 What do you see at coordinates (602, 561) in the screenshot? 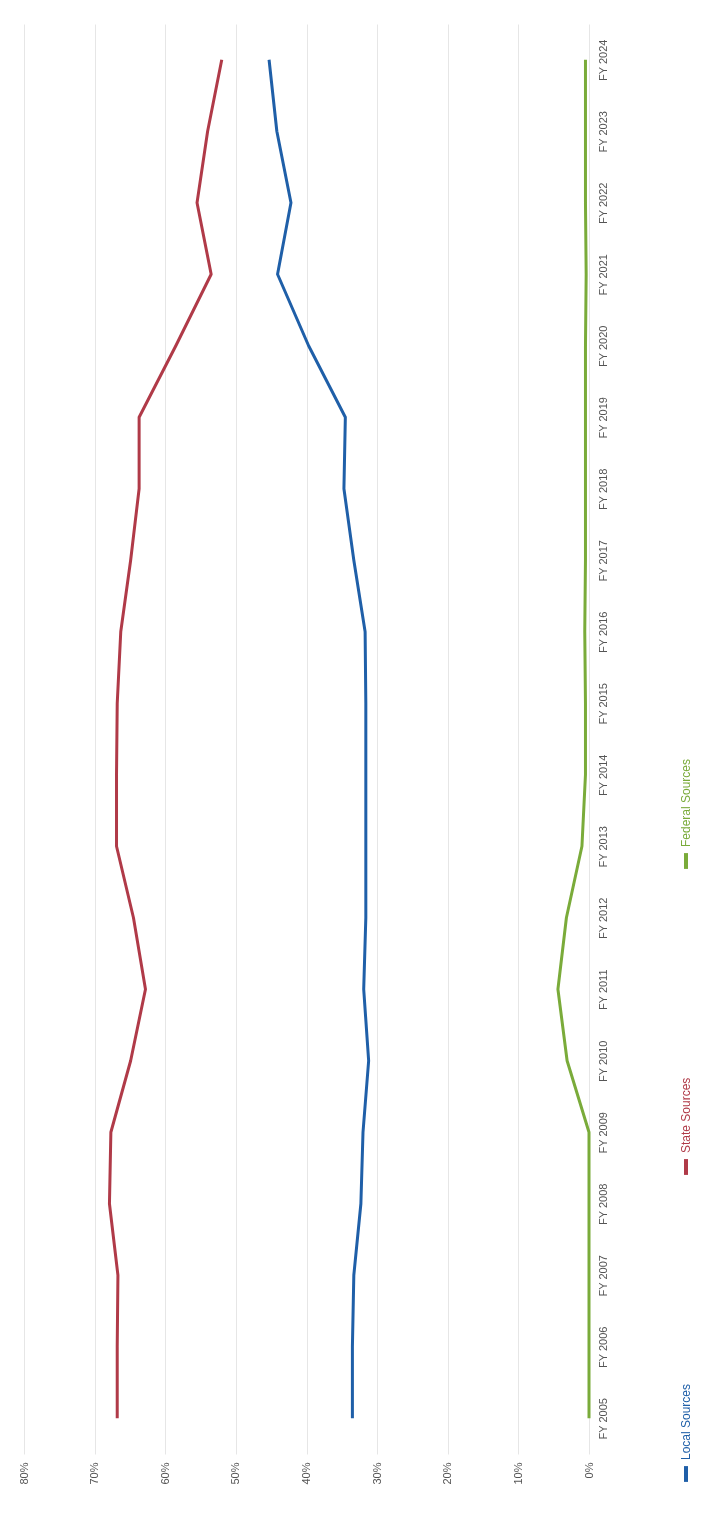
I see `y-tick-label: FY 2017` at bounding box center [602, 561].